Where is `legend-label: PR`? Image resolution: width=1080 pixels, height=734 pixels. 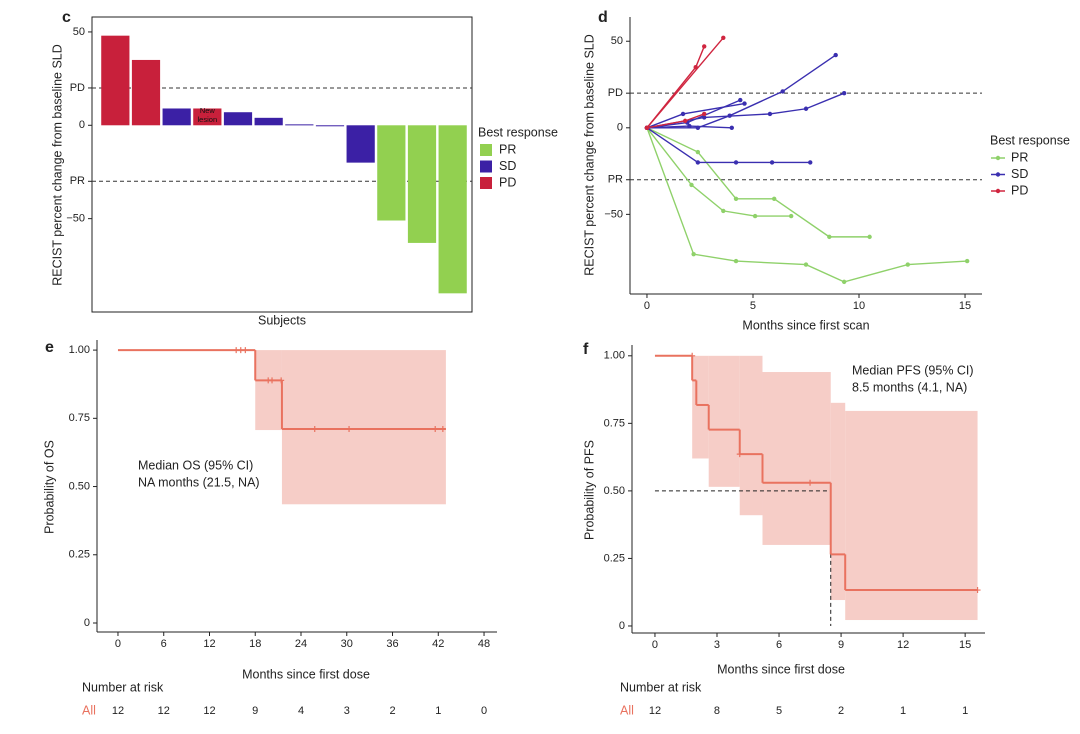 legend-label: PR is located at coordinates (1019, 157).